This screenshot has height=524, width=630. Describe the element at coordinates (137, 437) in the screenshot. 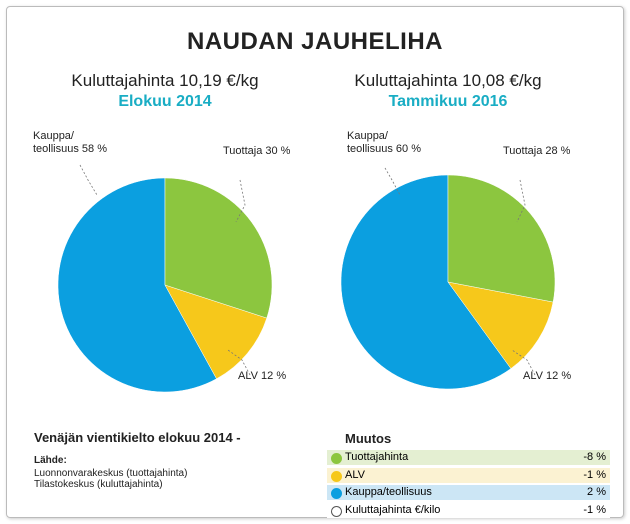

I see `footer-heading: Venäjän vientikielto elokuu 2014 -` at that location.